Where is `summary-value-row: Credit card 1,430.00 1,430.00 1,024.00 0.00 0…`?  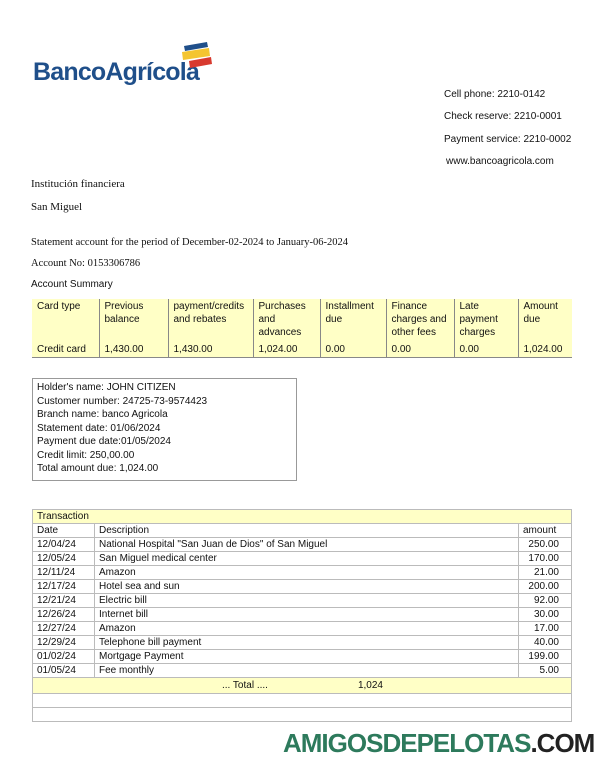
summary-value-row: Credit card 1,430.00 1,430.00 1,024.00 0.00 0… is located at coordinates (302, 350).